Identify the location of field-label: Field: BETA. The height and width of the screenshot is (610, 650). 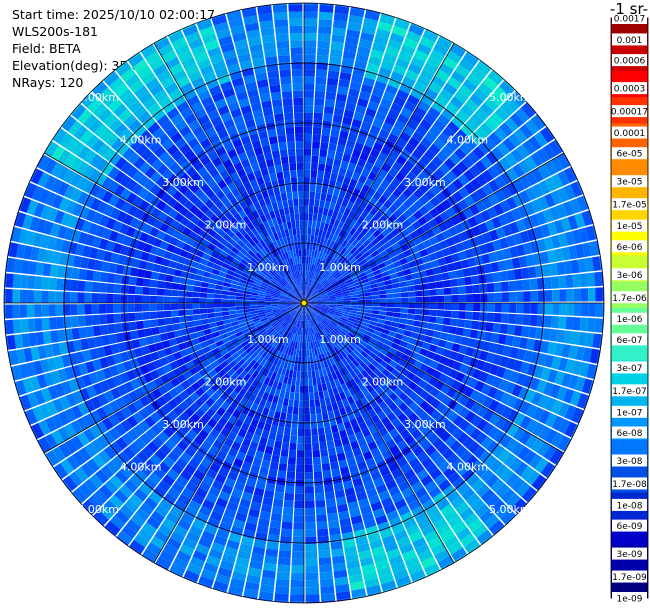
(46, 48).